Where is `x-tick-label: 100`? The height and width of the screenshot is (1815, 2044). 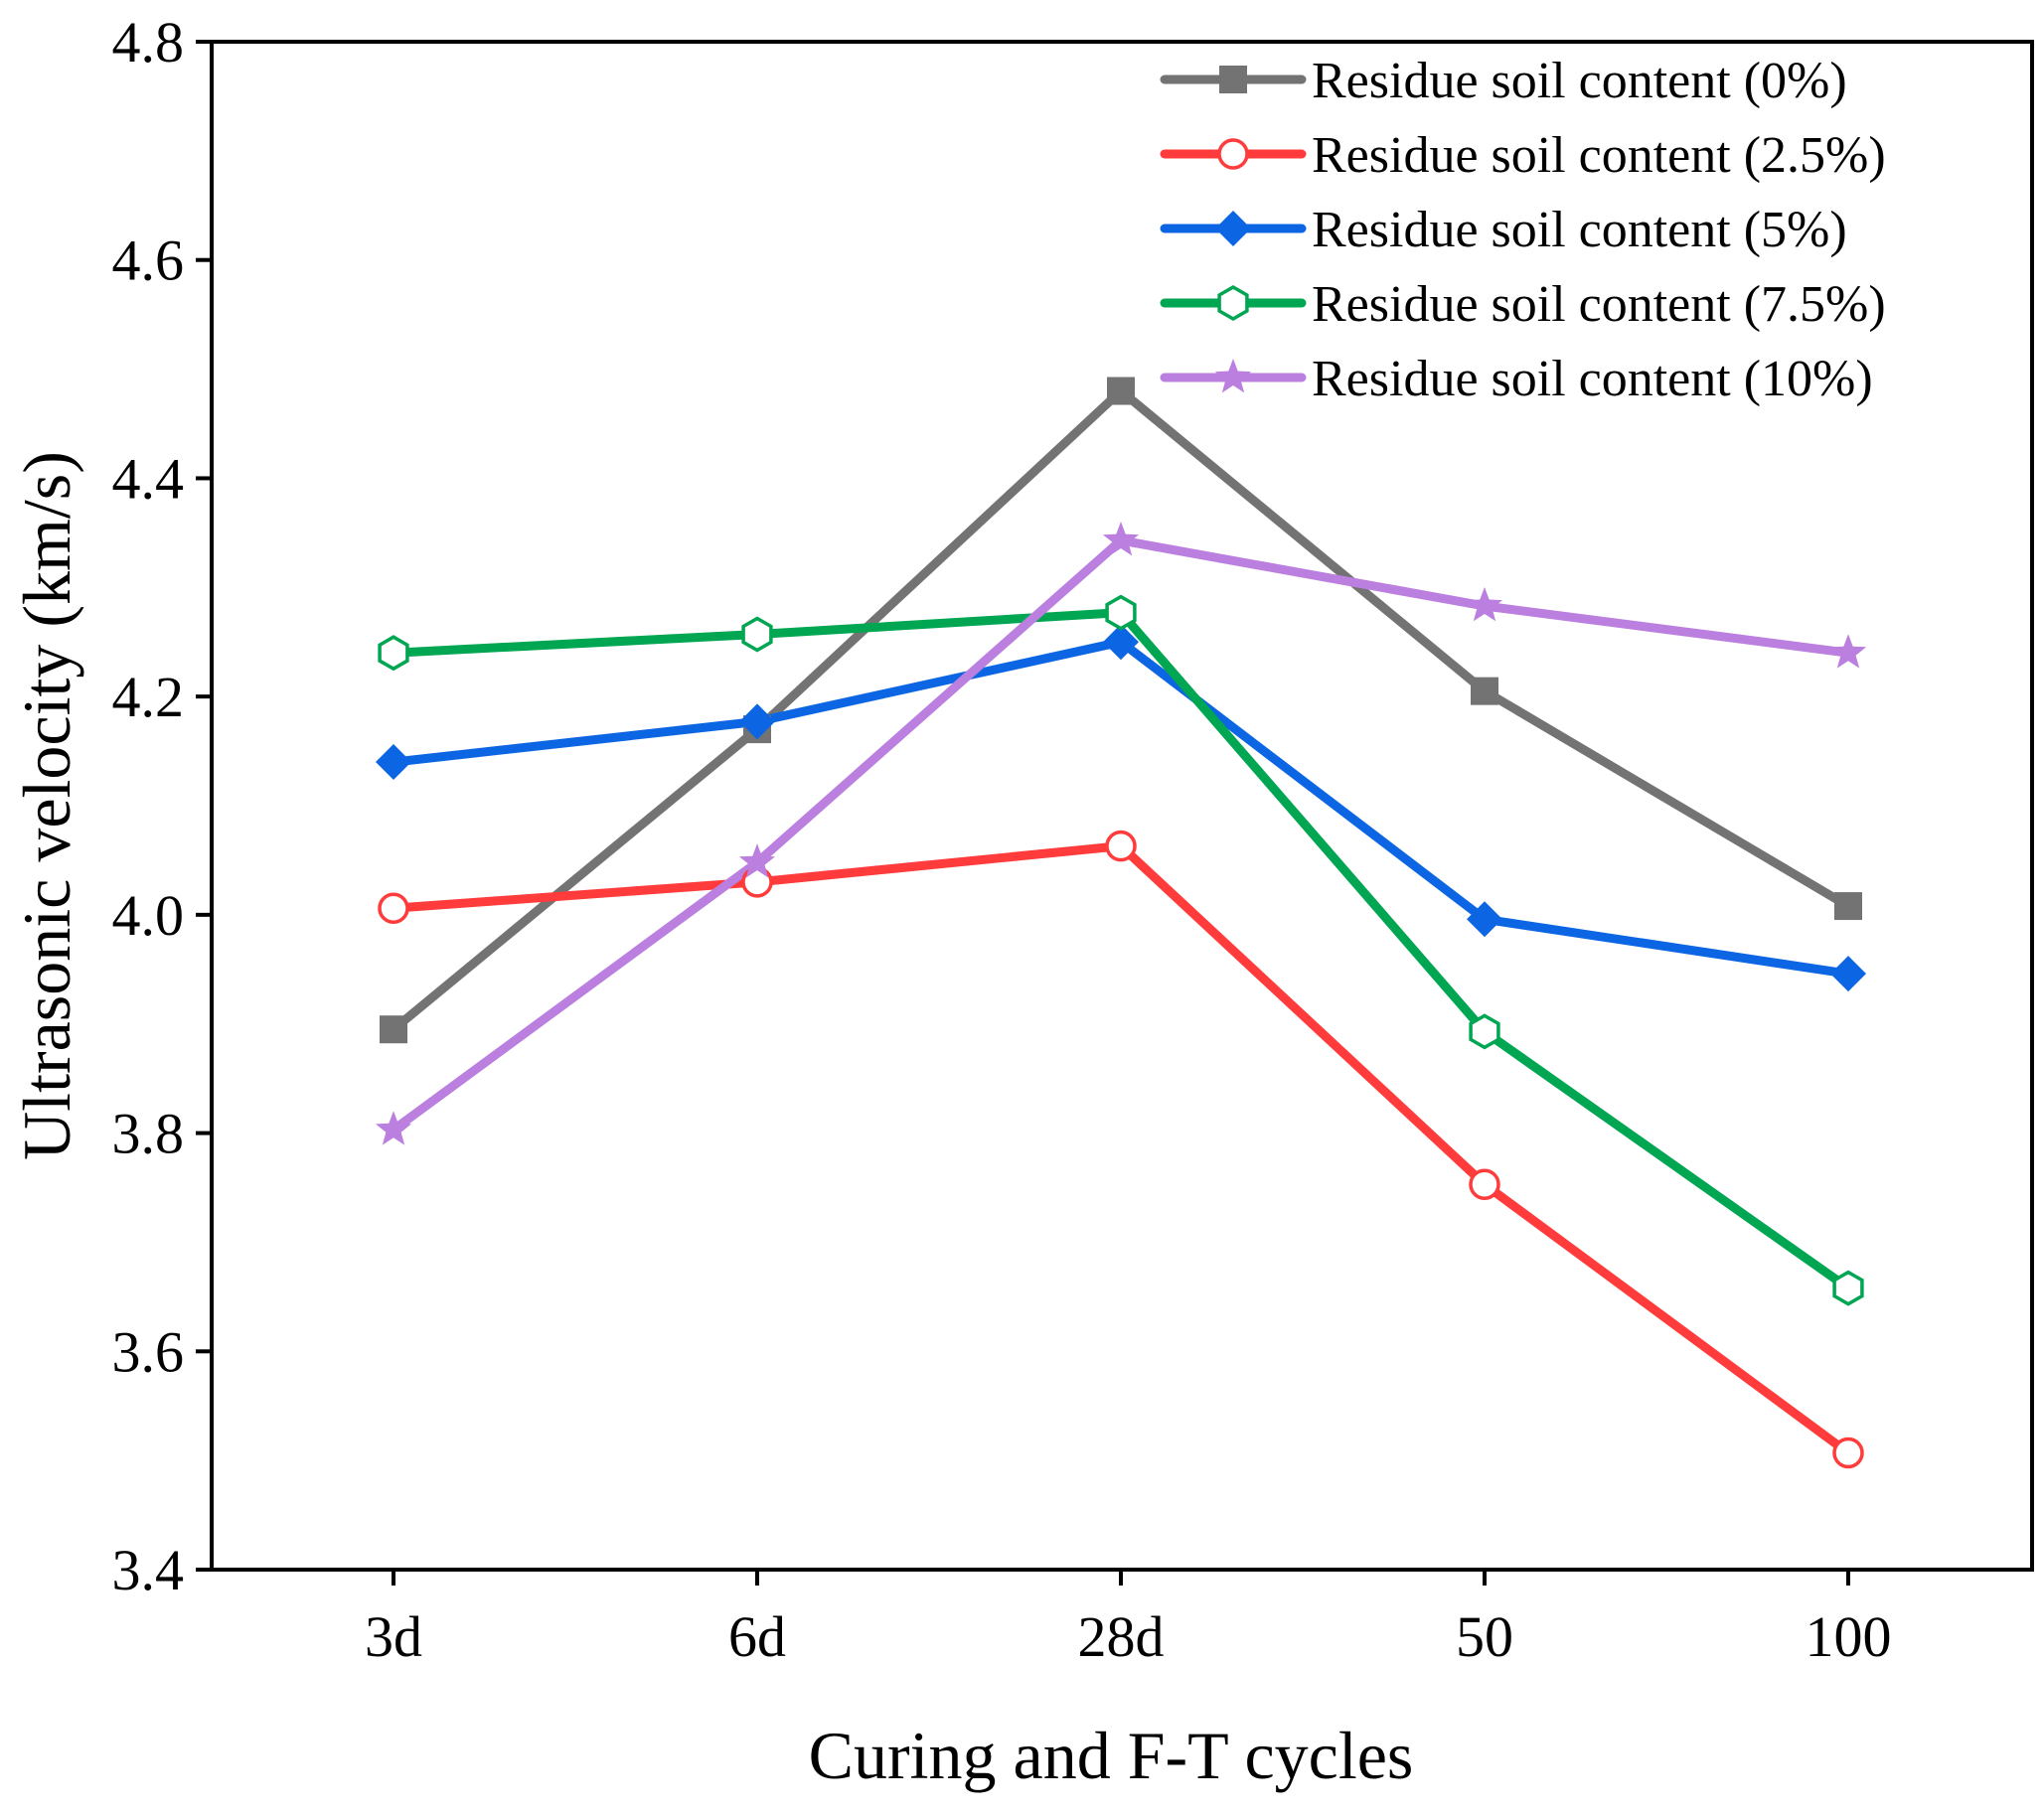
x-tick-label: 100 is located at coordinates (1849, 1636).